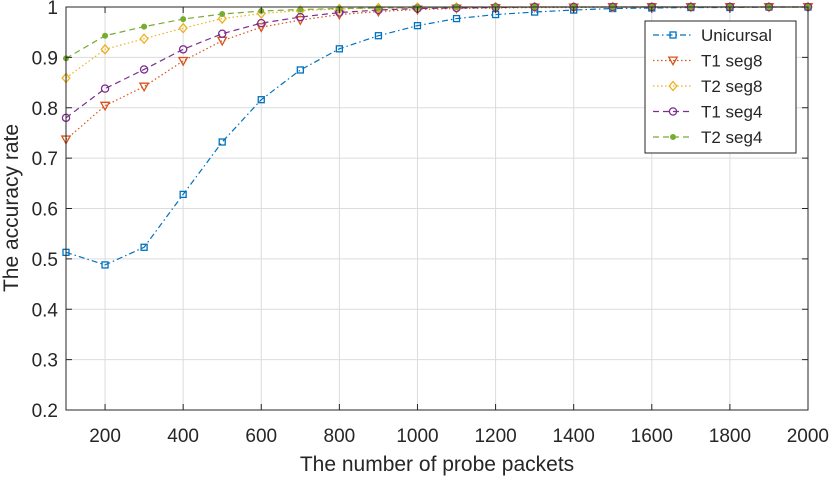 The height and width of the screenshot is (482, 830). Describe the element at coordinates (495, 436) in the screenshot. I see `x-tick-label: 1200` at that location.